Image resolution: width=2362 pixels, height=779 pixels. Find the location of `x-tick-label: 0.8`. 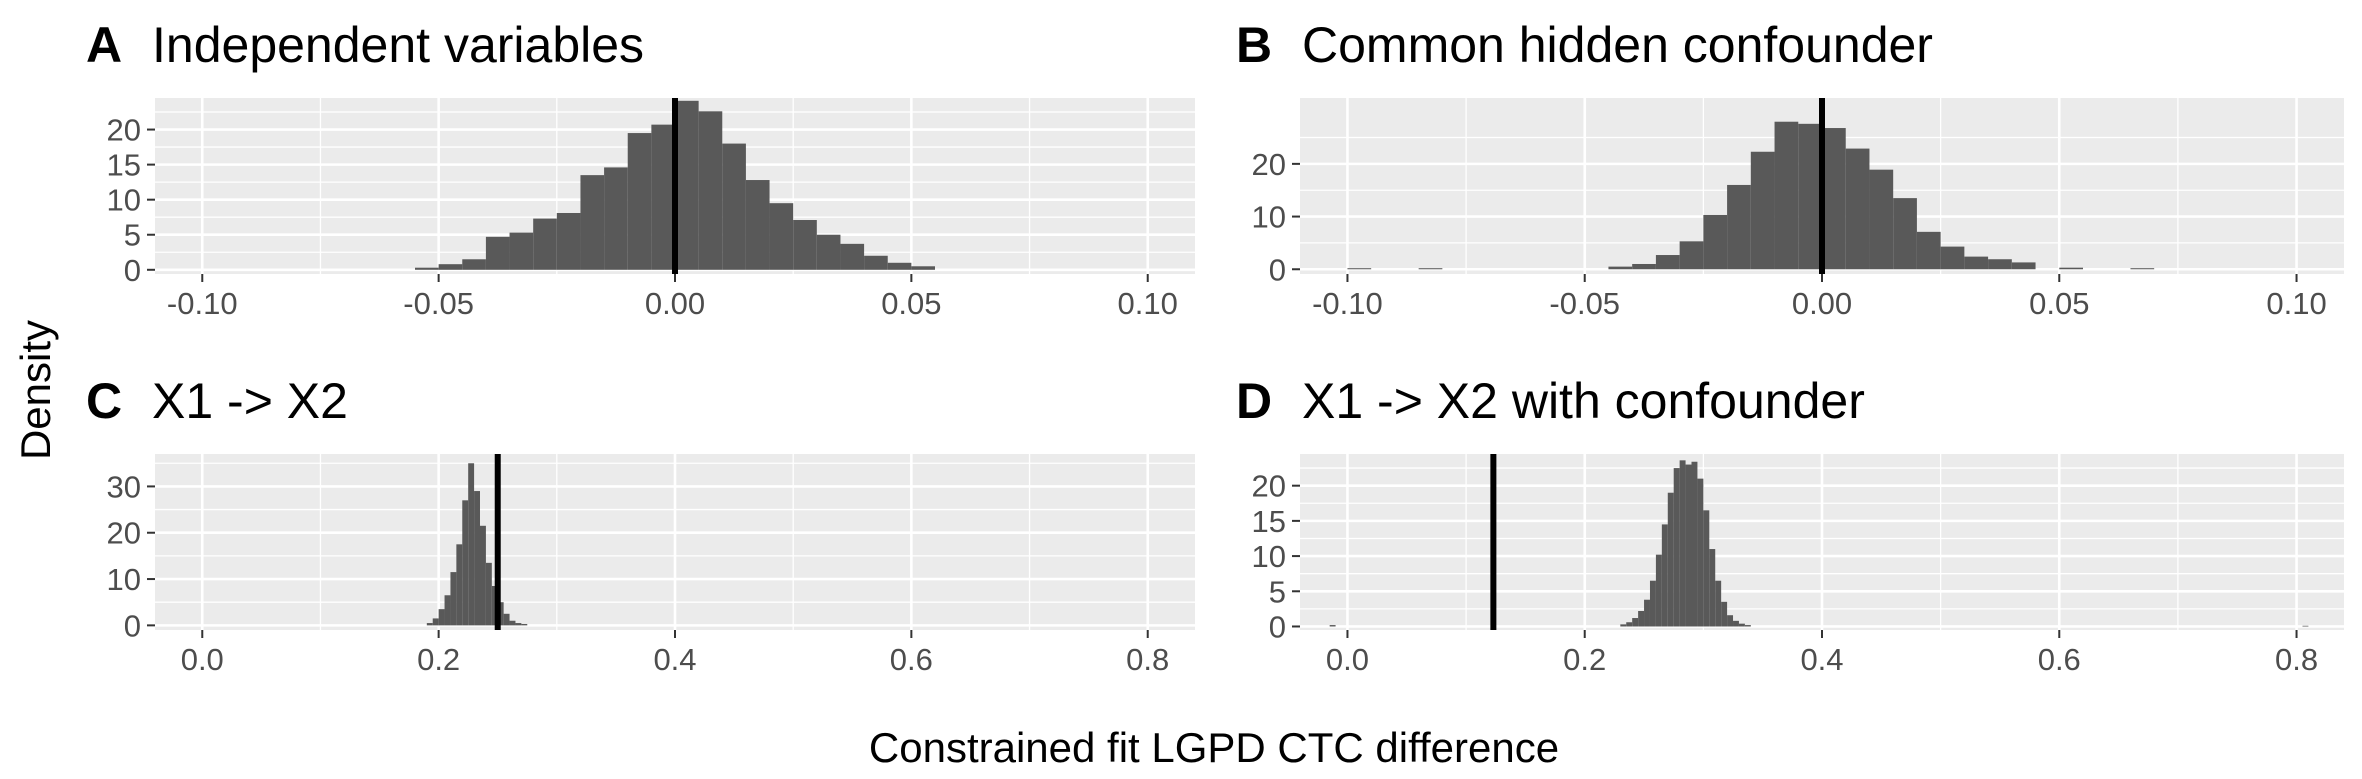

x-tick-label: 0.8 is located at coordinates (1147, 659).